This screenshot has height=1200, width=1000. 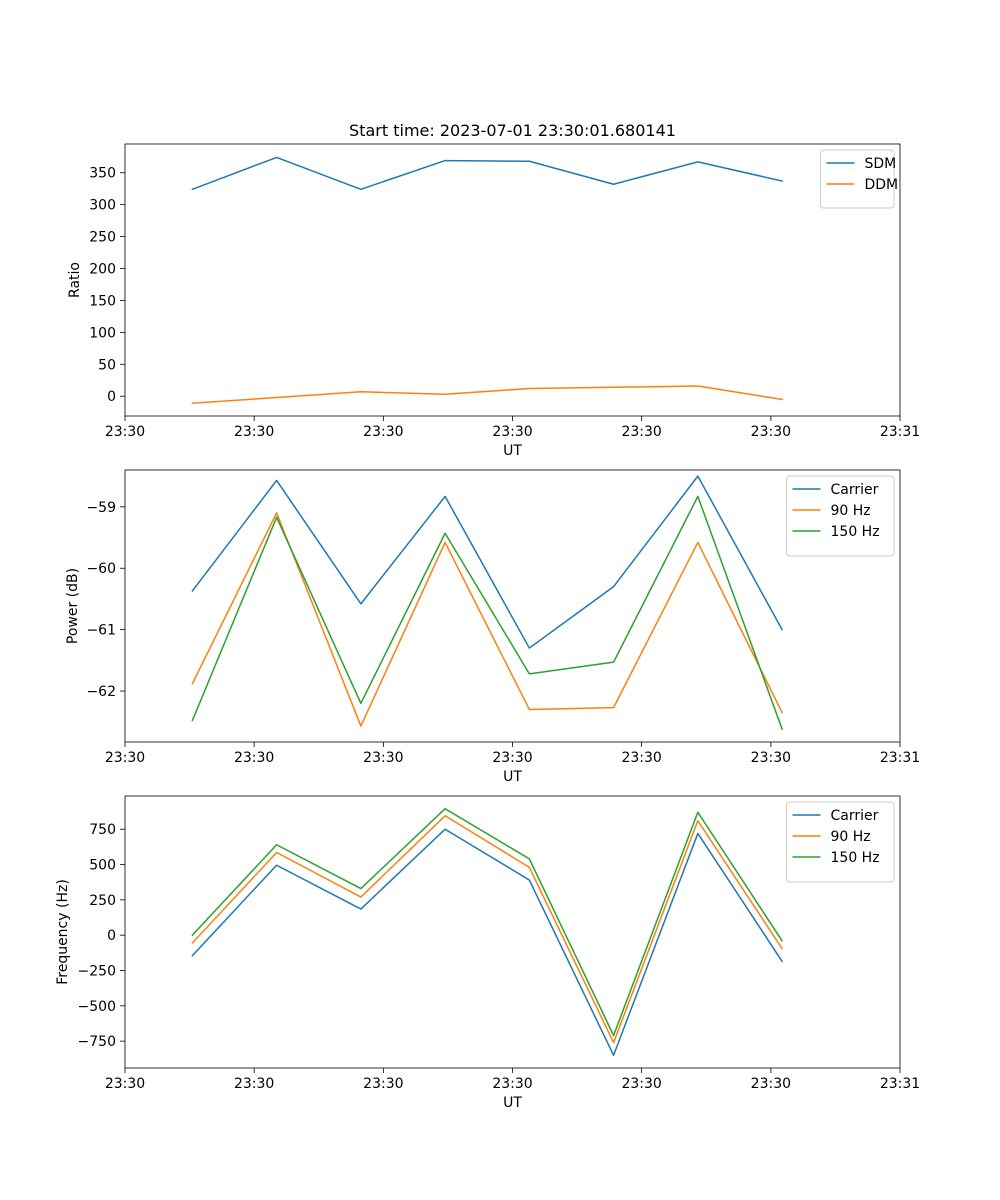 What do you see at coordinates (487, 395) in the screenshot?
I see `series-line-ddm` at bounding box center [487, 395].